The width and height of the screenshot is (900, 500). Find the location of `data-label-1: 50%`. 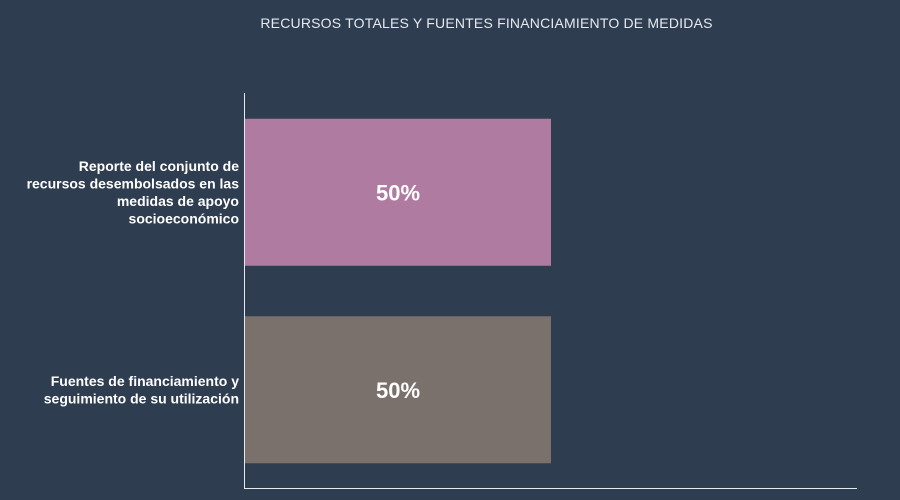

data-label-1: 50% is located at coordinates (398, 192).